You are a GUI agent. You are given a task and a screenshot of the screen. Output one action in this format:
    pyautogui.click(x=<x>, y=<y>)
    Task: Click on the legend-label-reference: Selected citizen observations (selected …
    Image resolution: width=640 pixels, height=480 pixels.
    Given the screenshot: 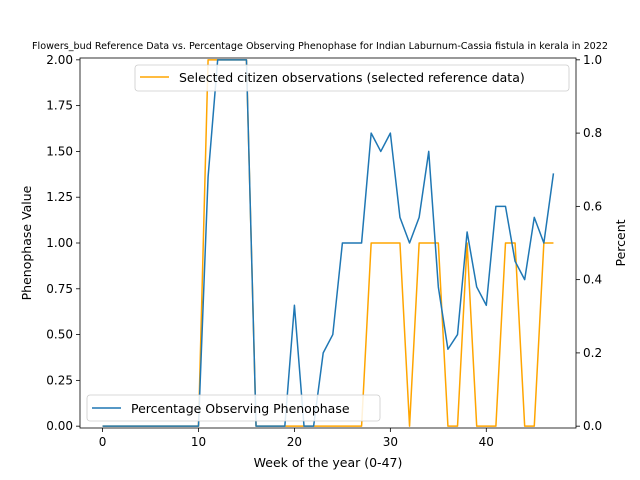 What is the action you would take?
    pyautogui.click(x=352, y=77)
    